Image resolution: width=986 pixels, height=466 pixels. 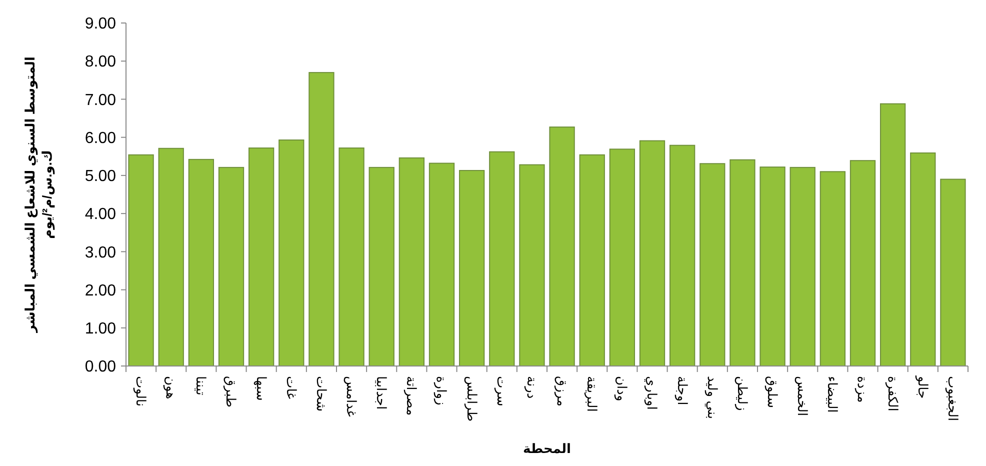 What do you see at coordinates (100, 138) in the screenshot?
I see `y-tick-label: 6.00` at bounding box center [100, 138].